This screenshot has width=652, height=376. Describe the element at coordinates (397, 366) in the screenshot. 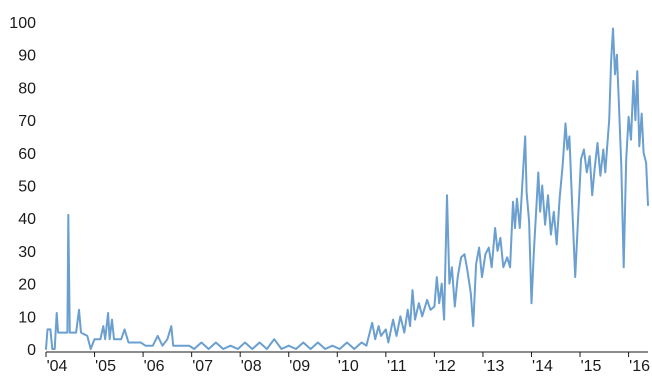

I see `x-tick-label: '11` at that location.